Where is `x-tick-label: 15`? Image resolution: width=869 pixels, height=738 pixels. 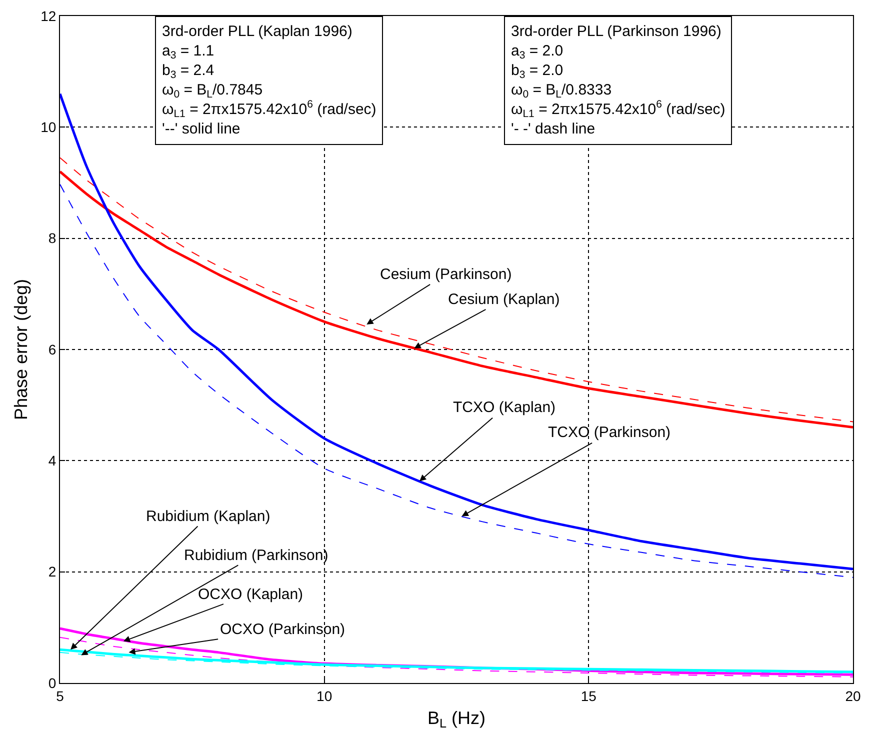
x-tick-label: 15 is located at coordinates (588, 696).